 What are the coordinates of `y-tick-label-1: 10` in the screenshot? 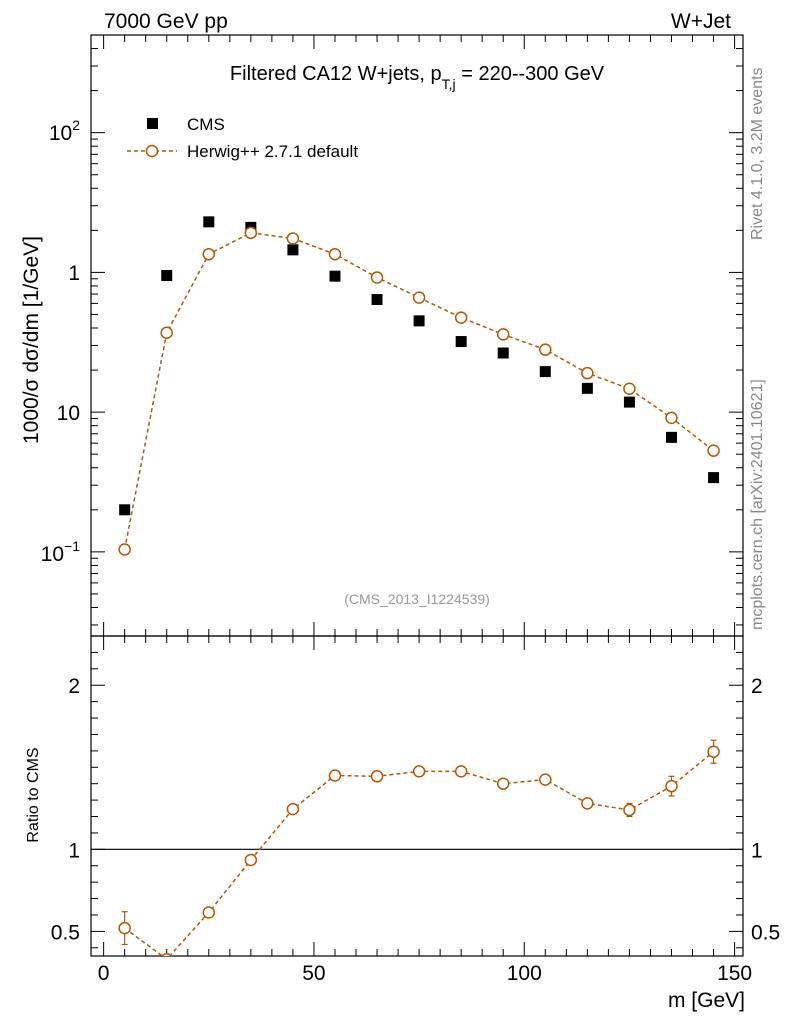 It's located at (68, 413).